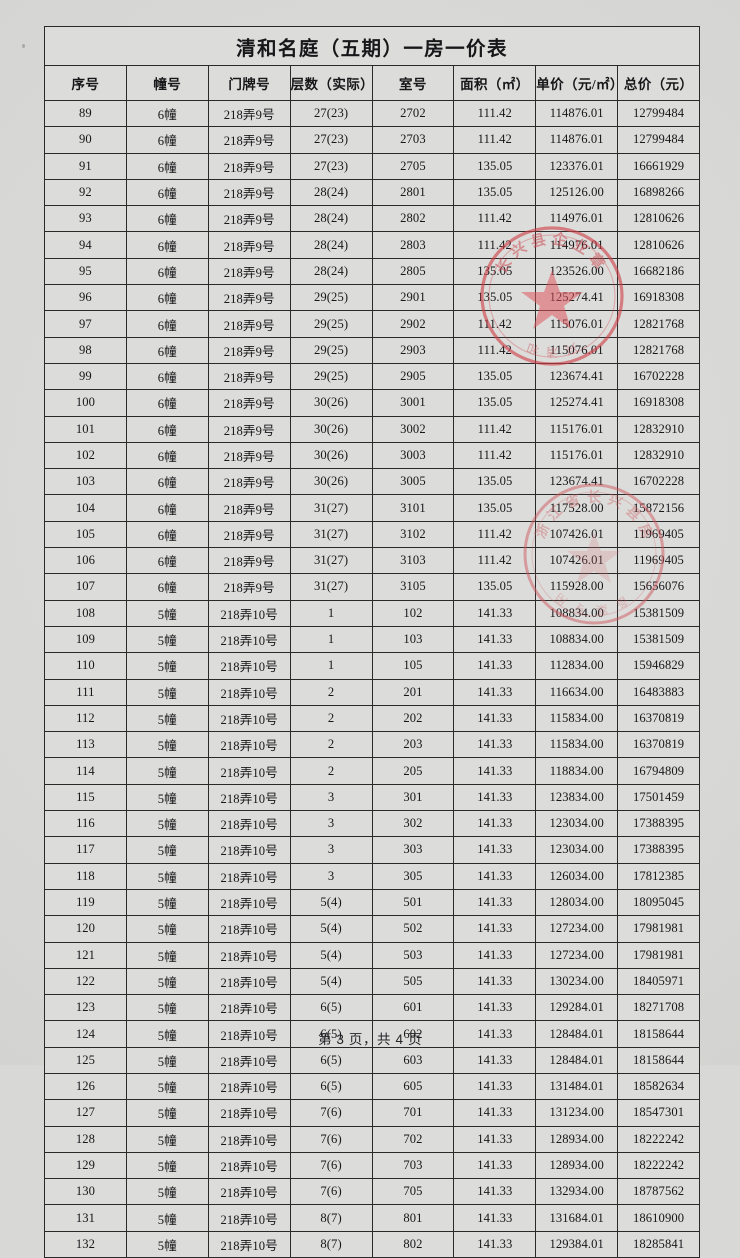 Image resolution: width=740 pixels, height=1258 pixels. What do you see at coordinates (413, 666) in the screenshot?
I see `cell-room: 105` at bounding box center [413, 666].